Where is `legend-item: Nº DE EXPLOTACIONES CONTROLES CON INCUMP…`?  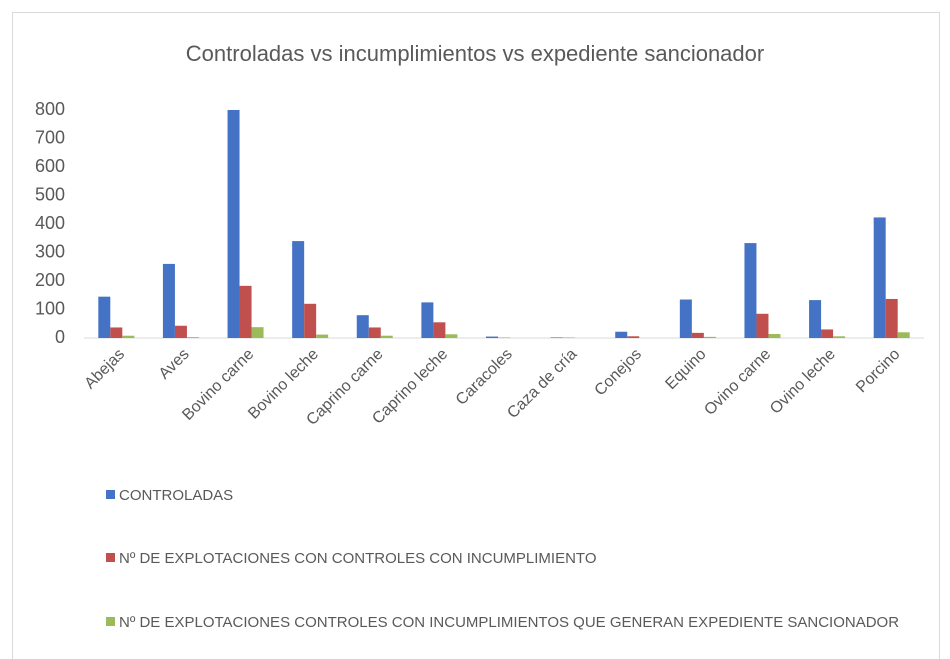 legend-item: Nº DE EXPLOTACIONES CONTROLES CON INCUMP… is located at coordinates (506, 622).